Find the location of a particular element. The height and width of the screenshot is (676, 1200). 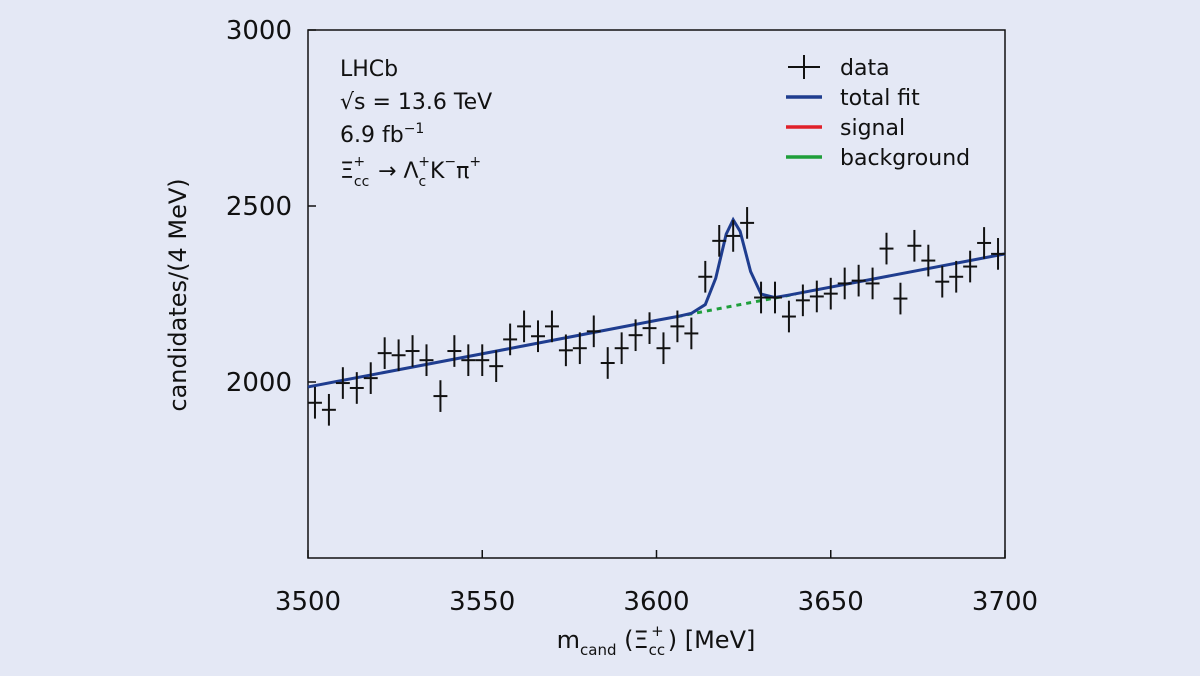

annotation-part: π is located at coordinates (462, 171).